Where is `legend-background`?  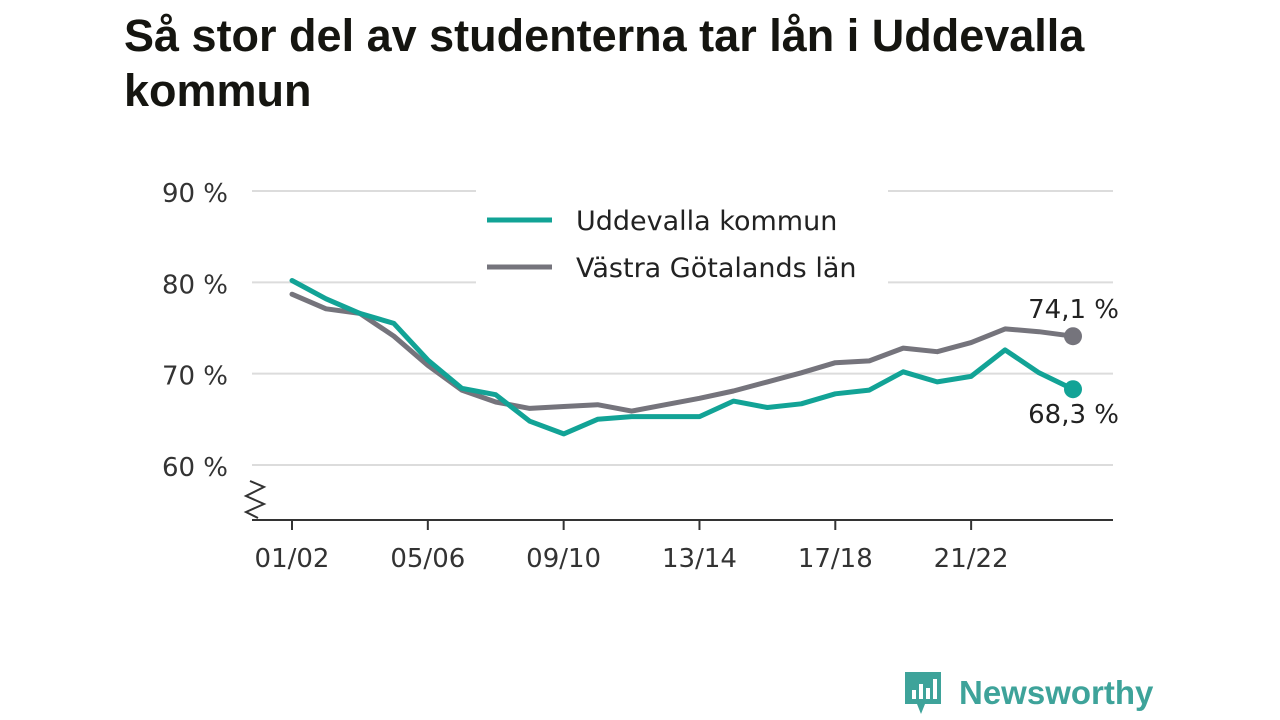 legend-background is located at coordinates (682, 238).